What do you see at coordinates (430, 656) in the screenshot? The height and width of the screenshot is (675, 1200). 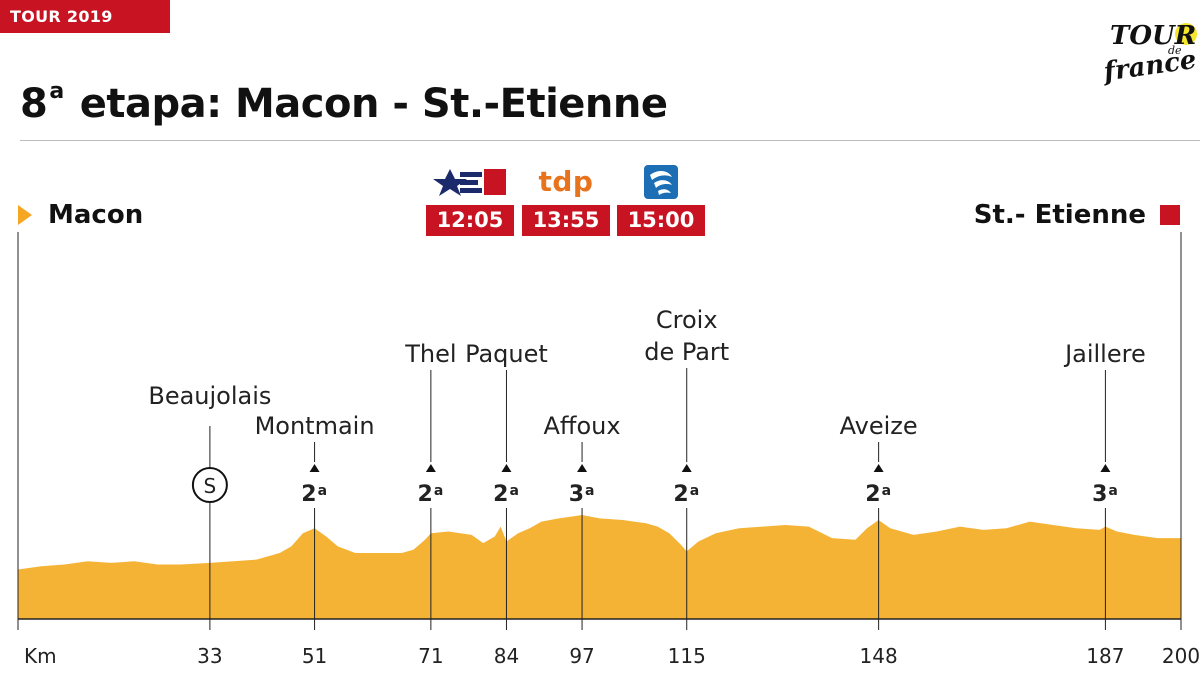 I see `km-tick-label-71: 71` at bounding box center [430, 656].